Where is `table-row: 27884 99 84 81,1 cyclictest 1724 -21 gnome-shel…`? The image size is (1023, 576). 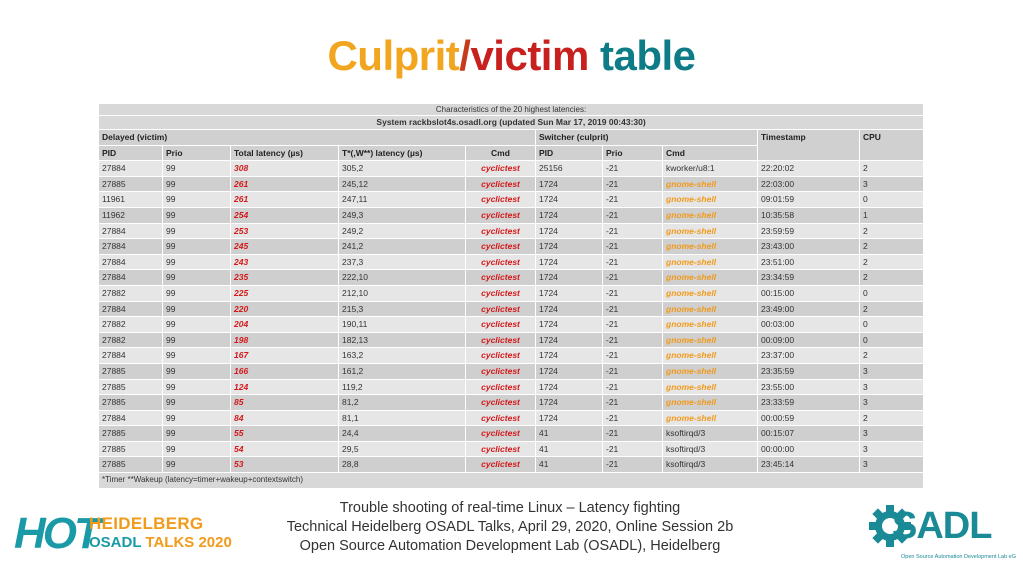
table-row: 27884 99 84 81,1 cyclictest 1724 -21 gnome-shel… is located at coordinates (511, 418).